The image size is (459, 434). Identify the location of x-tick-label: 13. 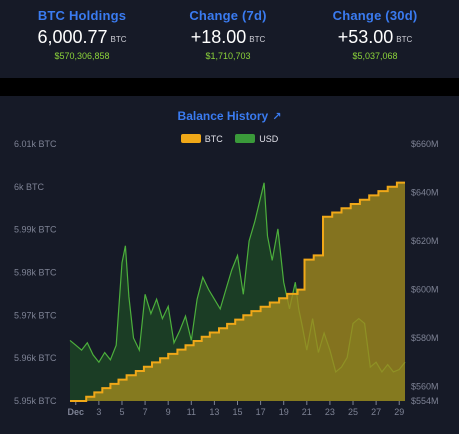
(214, 412).